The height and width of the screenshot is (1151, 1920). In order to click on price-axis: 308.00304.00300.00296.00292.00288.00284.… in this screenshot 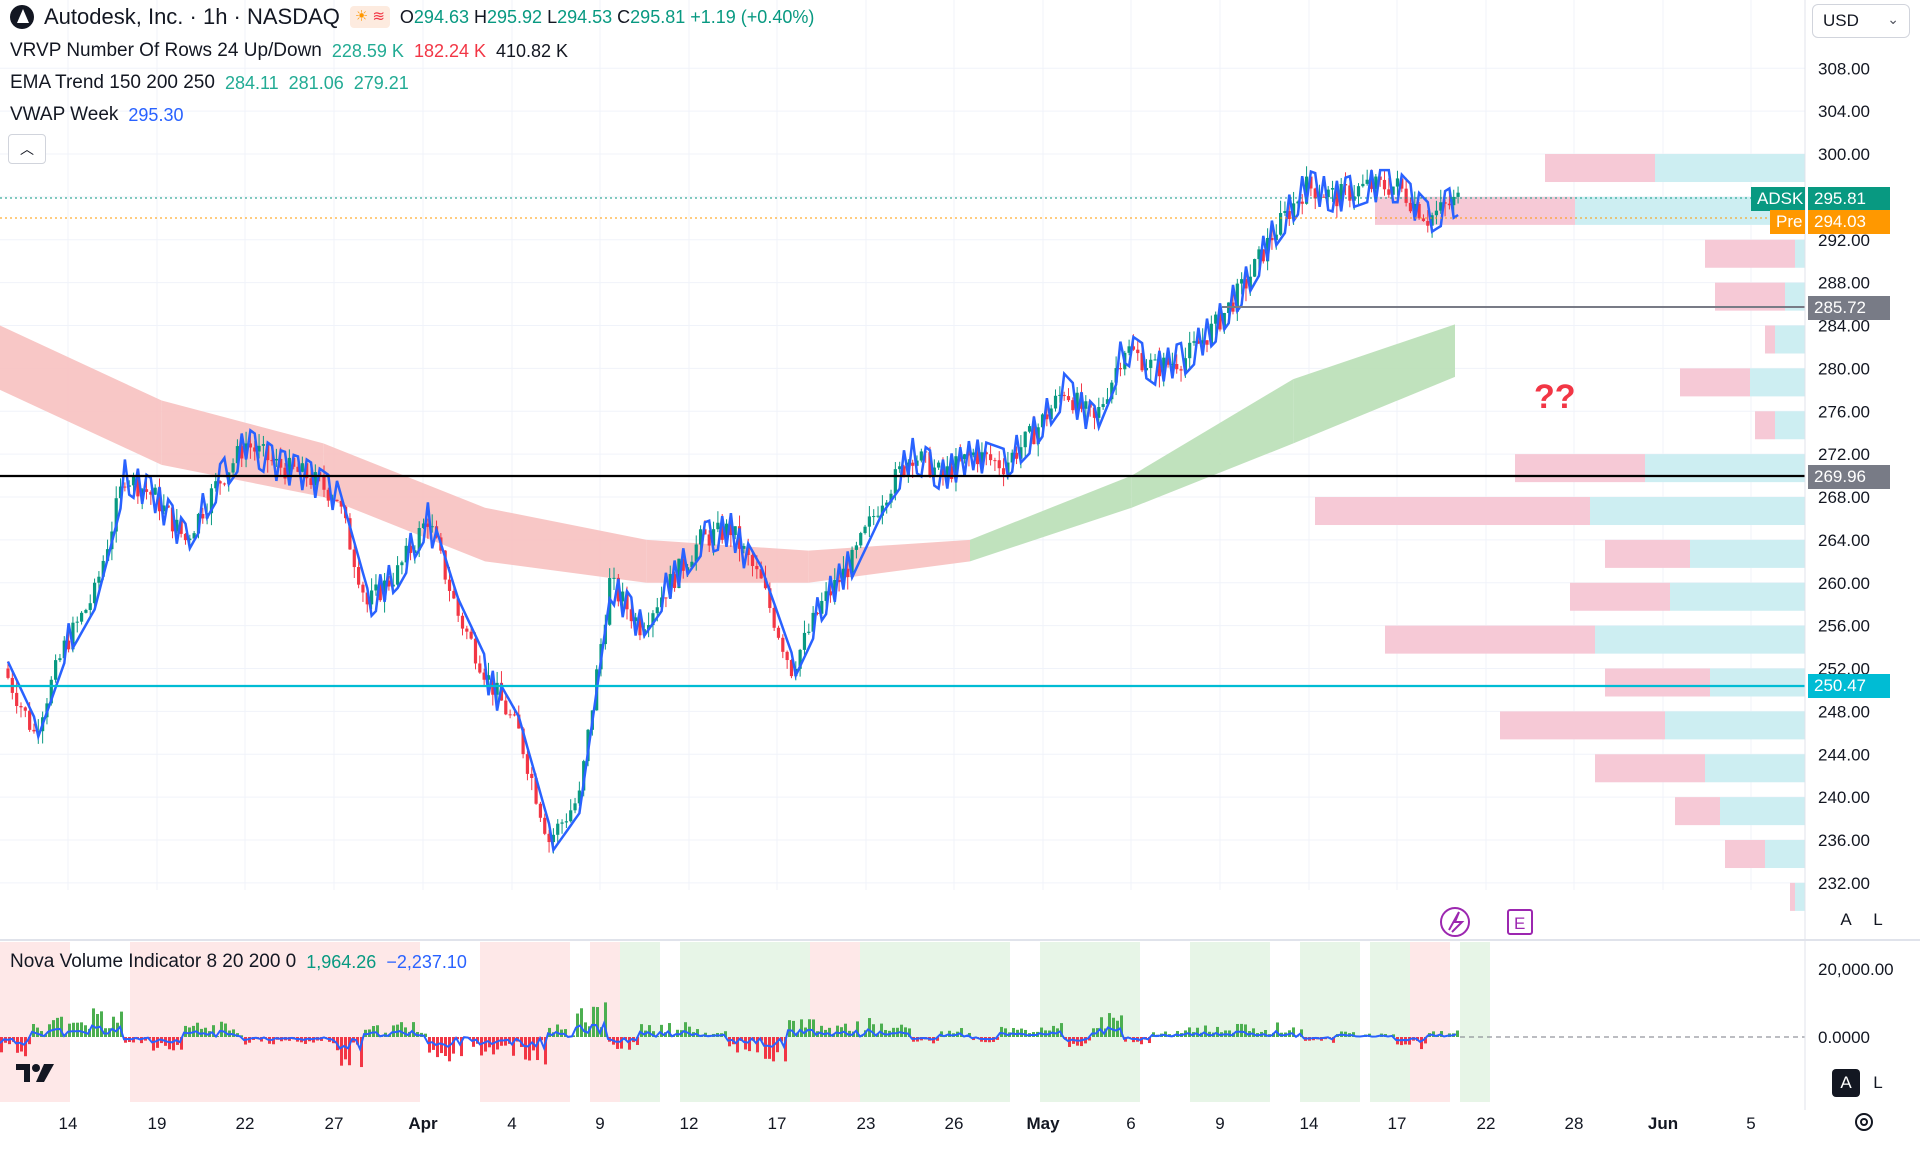, I will do `click(1844, 476)`.